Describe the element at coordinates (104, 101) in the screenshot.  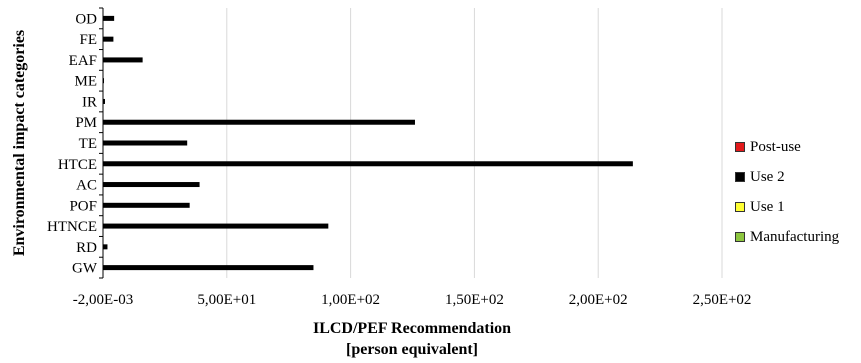
I see `bar-ir` at that location.